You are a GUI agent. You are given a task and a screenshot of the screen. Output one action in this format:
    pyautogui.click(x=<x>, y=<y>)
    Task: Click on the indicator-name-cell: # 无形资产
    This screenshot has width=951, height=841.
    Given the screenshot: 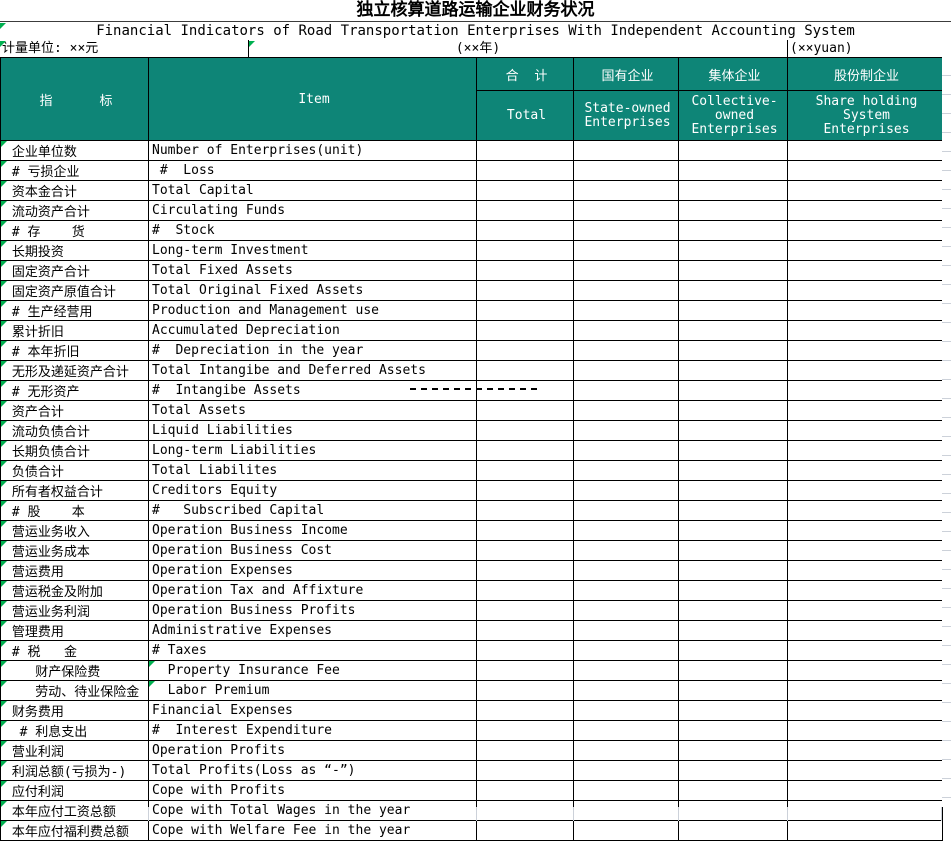 What is the action you would take?
    pyautogui.click(x=74, y=390)
    